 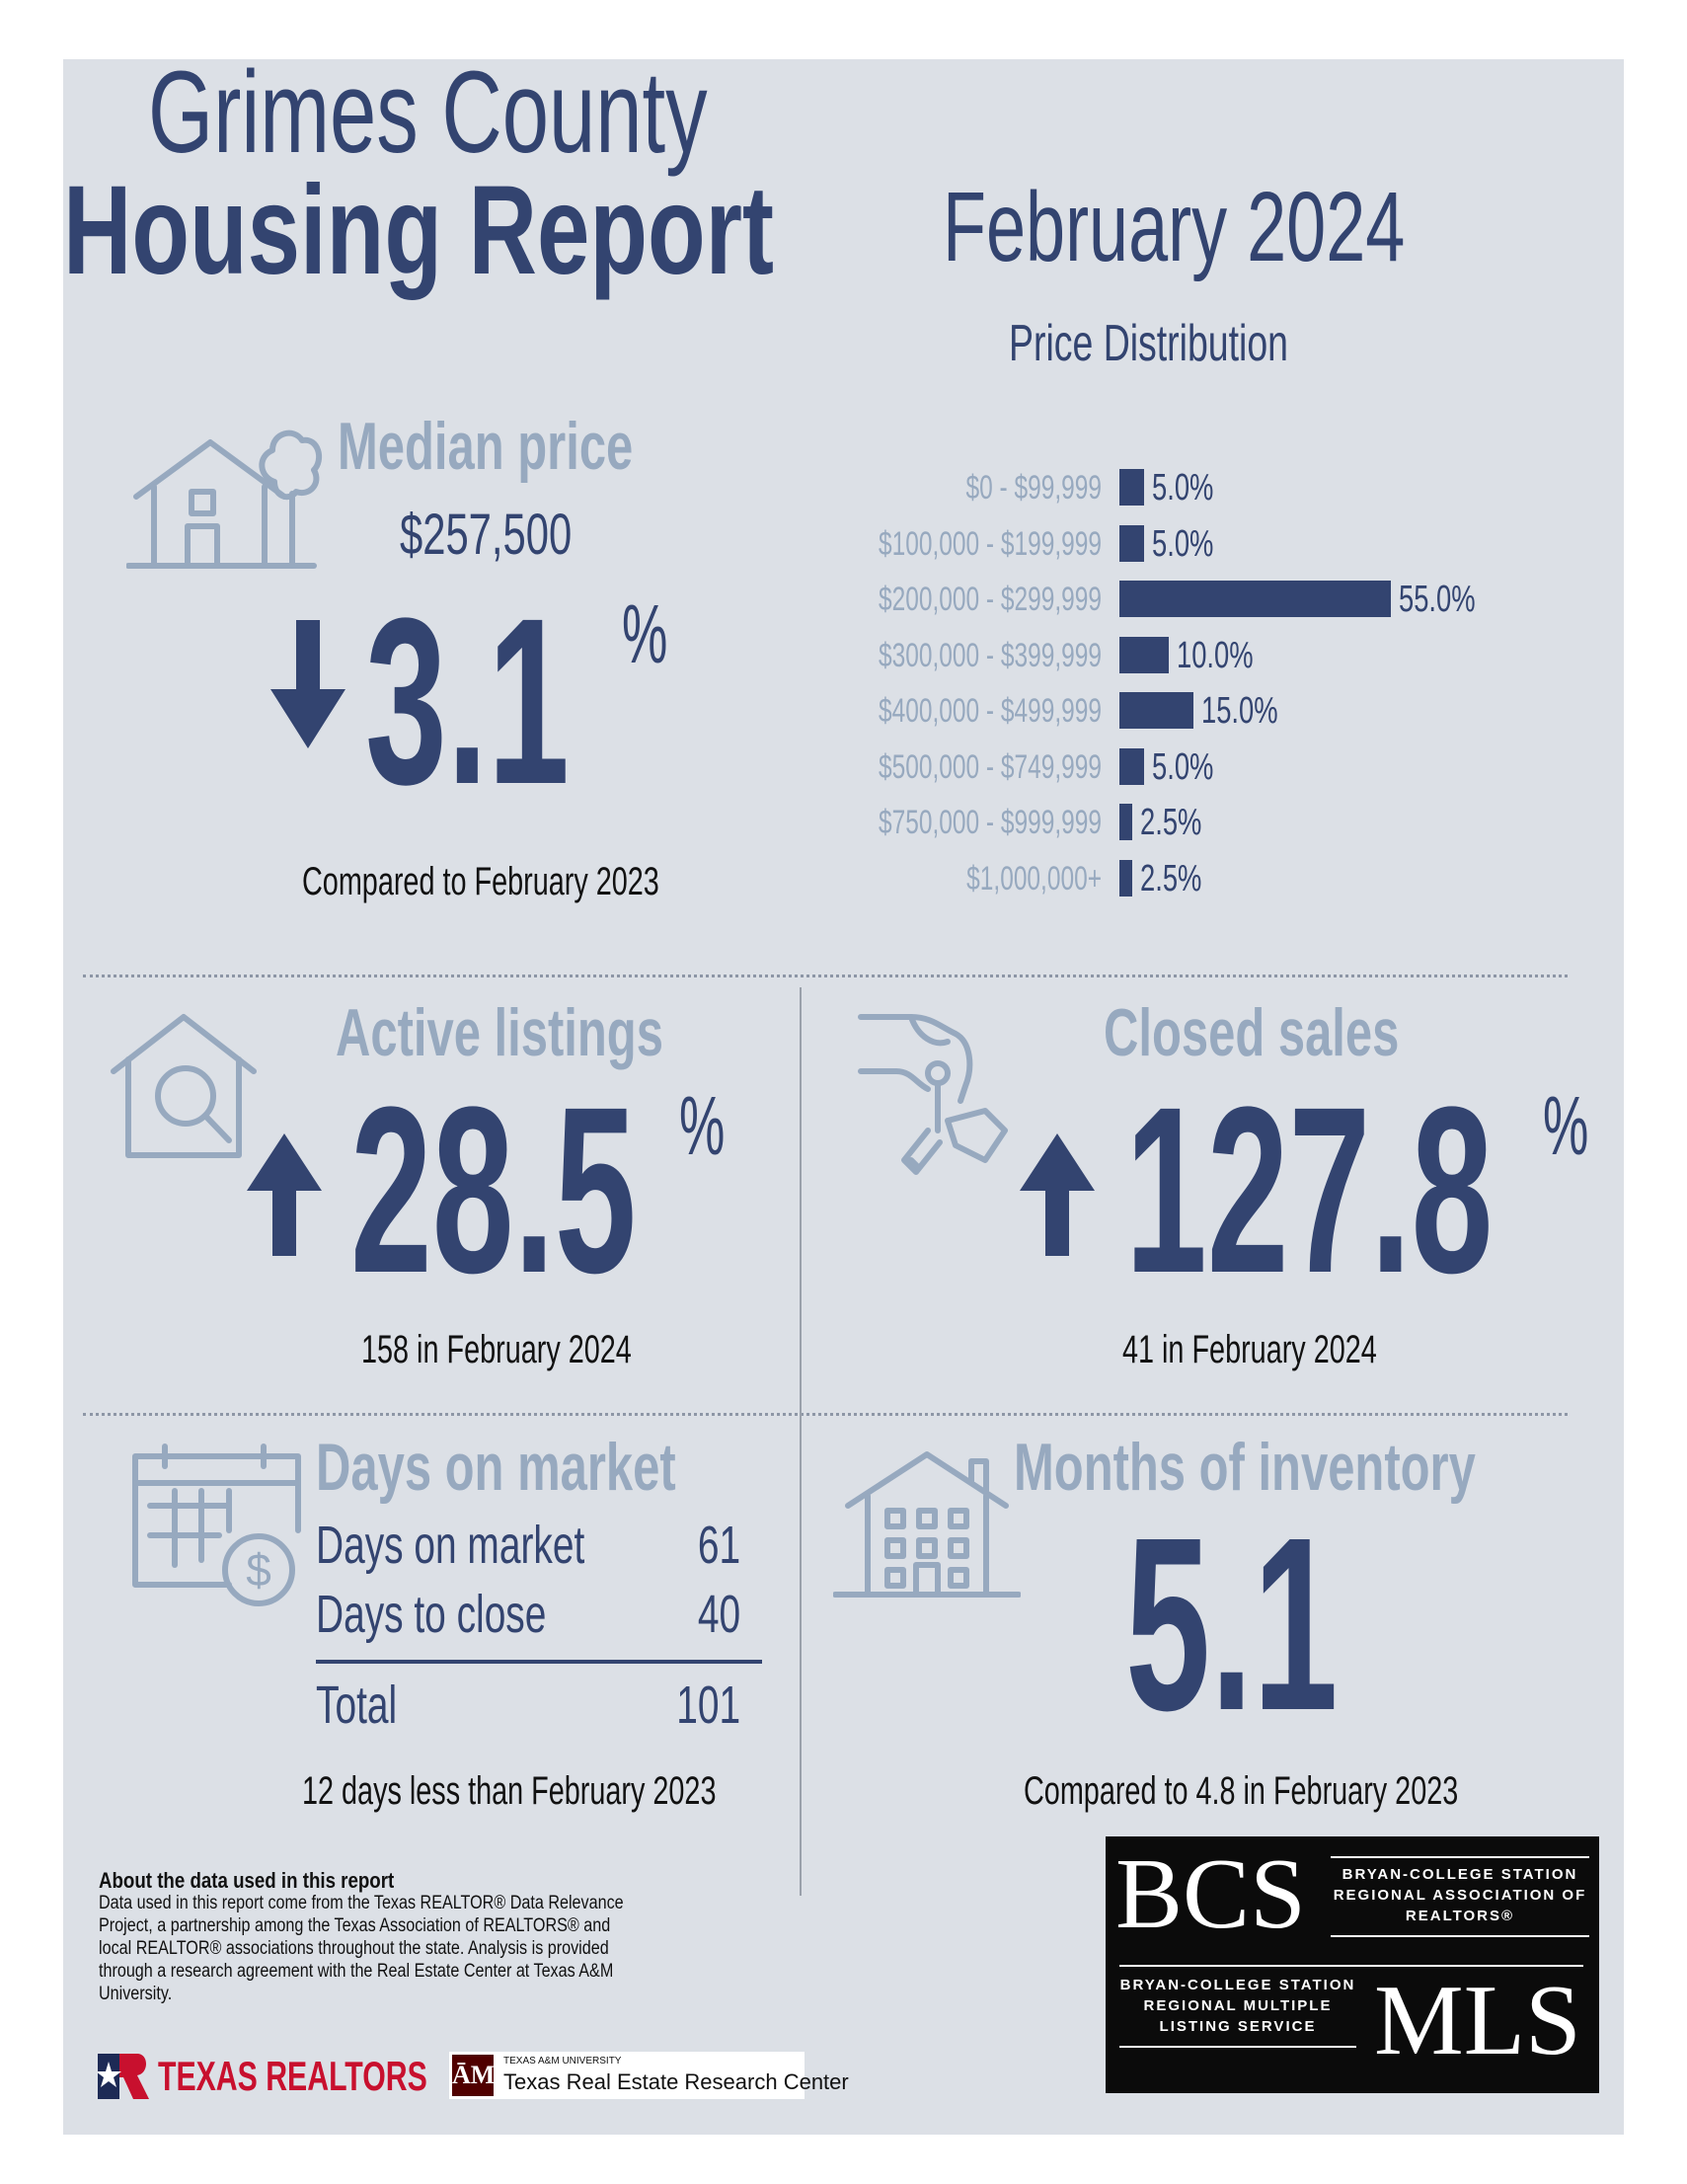 What do you see at coordinates (493, 1189) in the screenshot?
I see `active-listings-change: 28.5` at bounding box center [493, 1189].